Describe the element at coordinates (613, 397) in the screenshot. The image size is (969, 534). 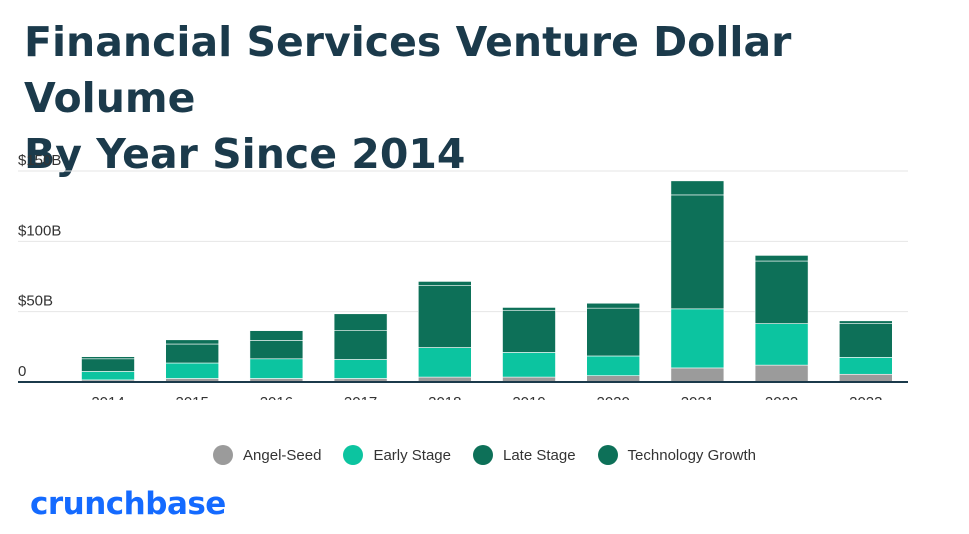
I see `x-tick-label: 2020` at that location.